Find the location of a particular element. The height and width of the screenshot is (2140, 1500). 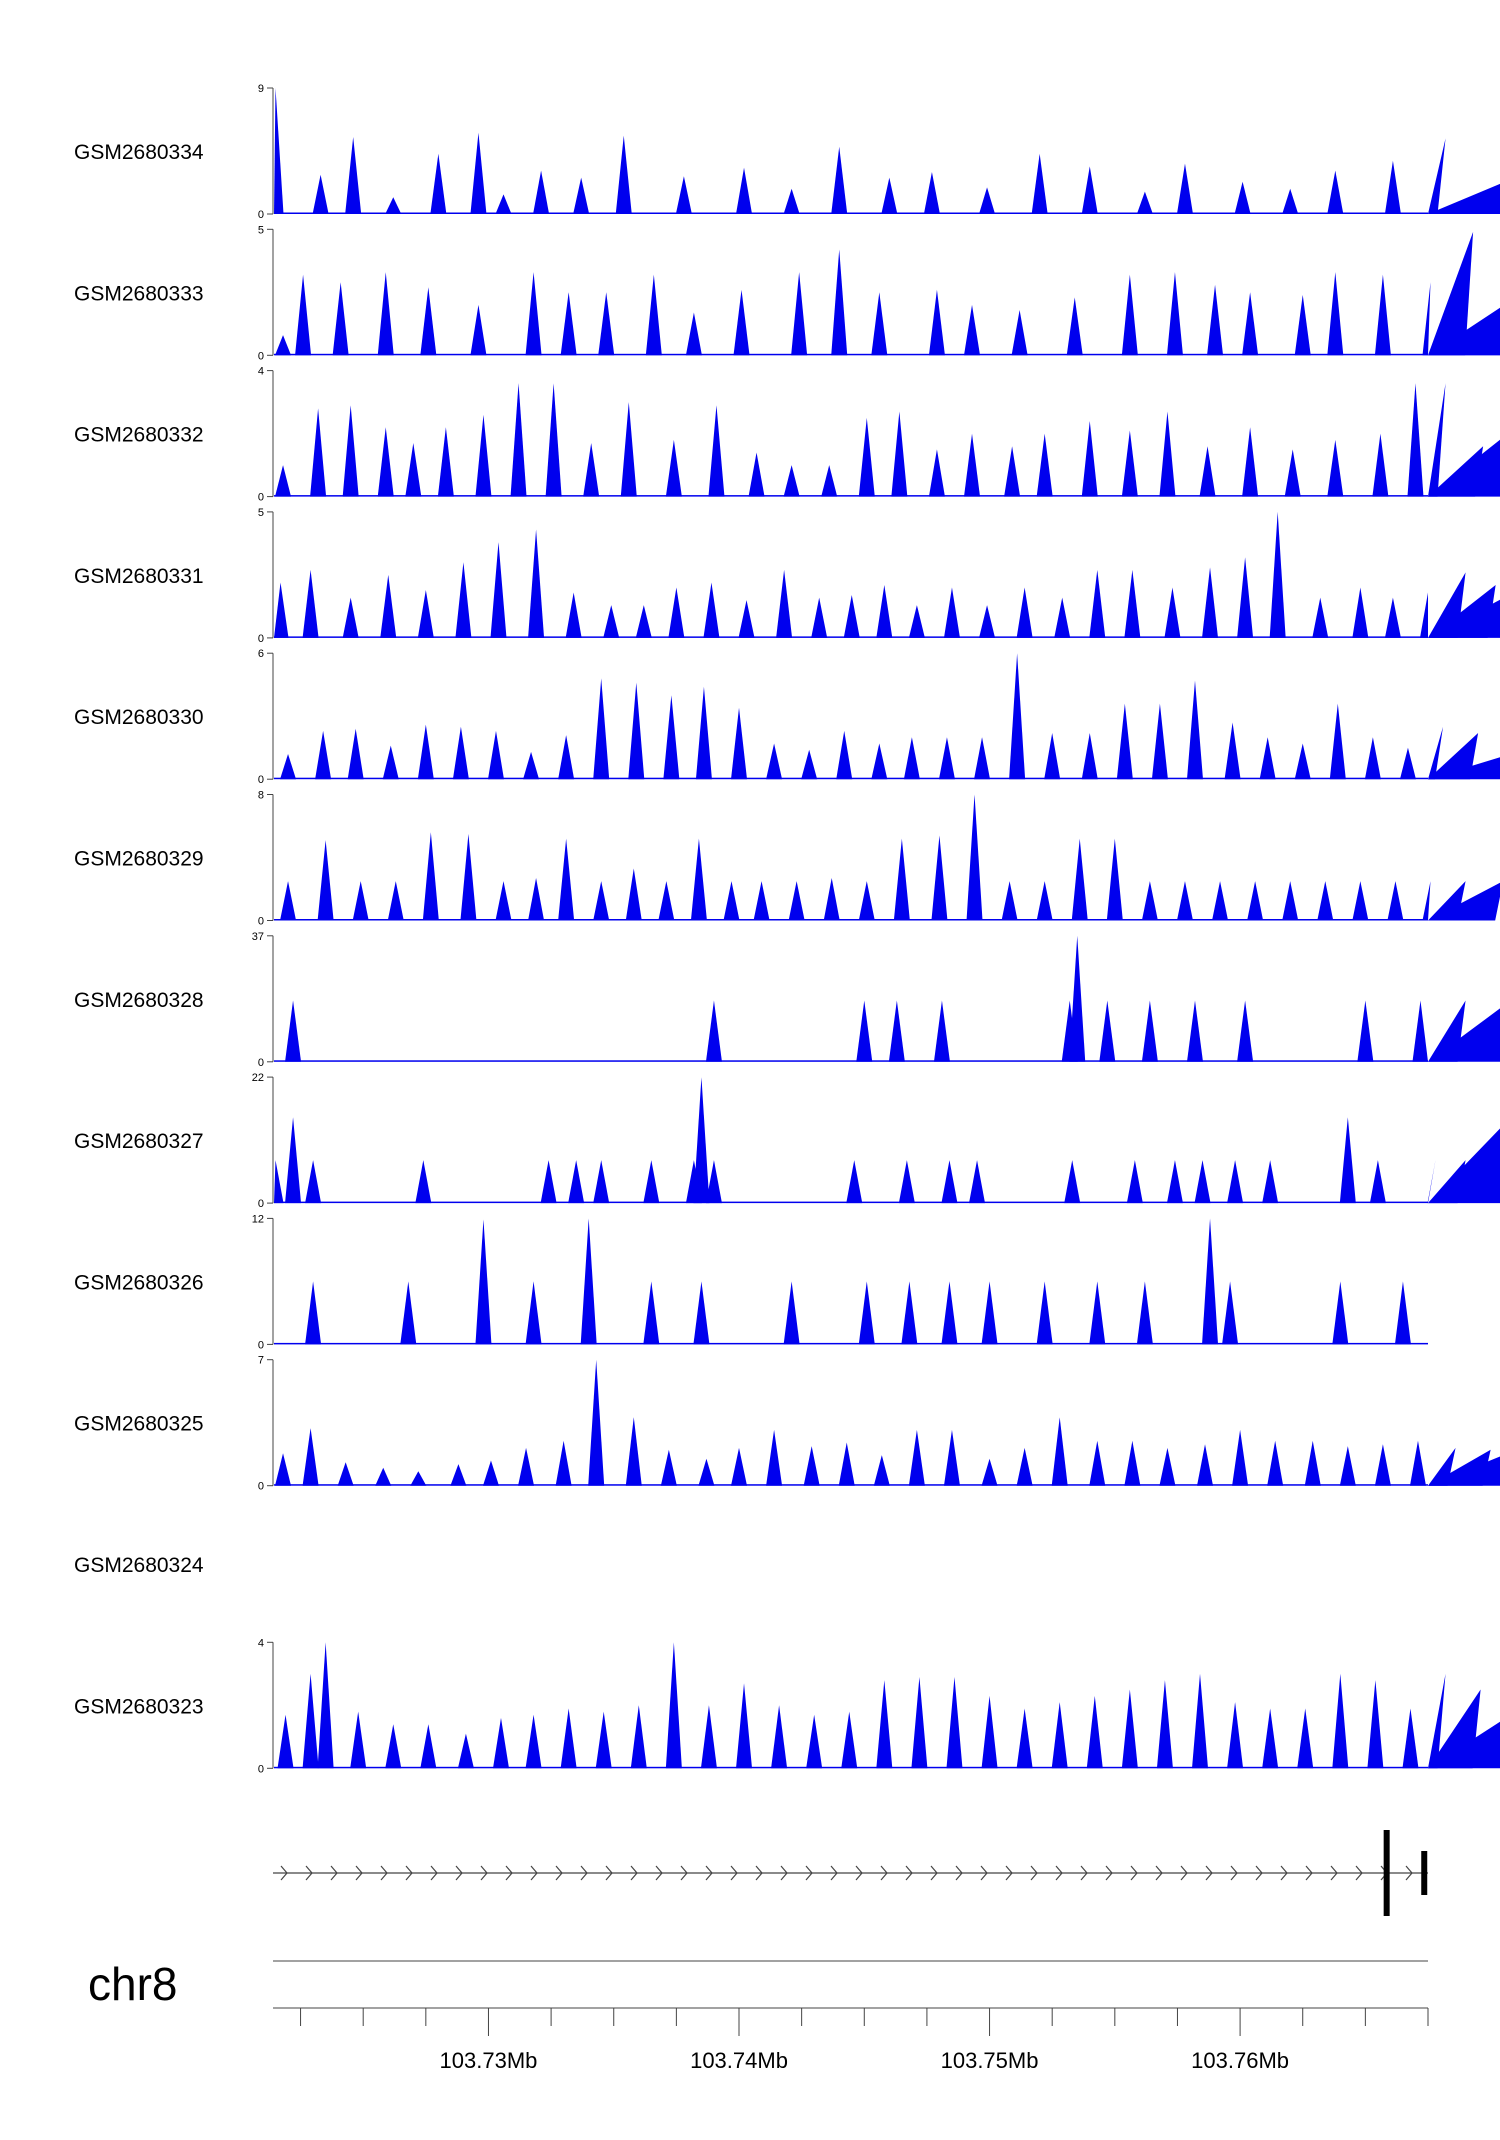

gene-model-track is located at coordinates (850, 1873).